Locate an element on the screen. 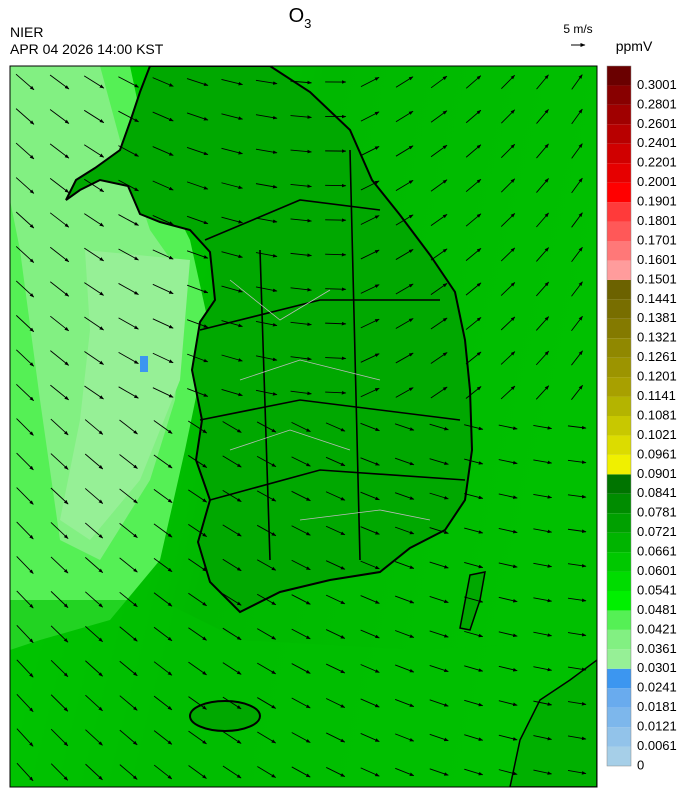  legend-label: 0.1701 is located at coordinates (657, 239).